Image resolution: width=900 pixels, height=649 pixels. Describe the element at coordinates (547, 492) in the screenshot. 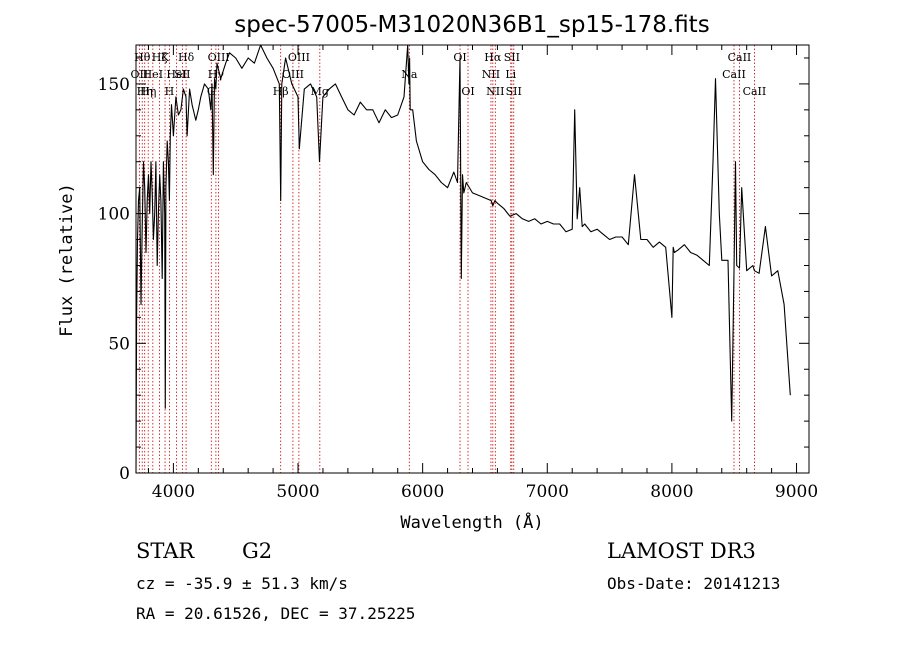

I see `x-tick-label: 7000` at that location.